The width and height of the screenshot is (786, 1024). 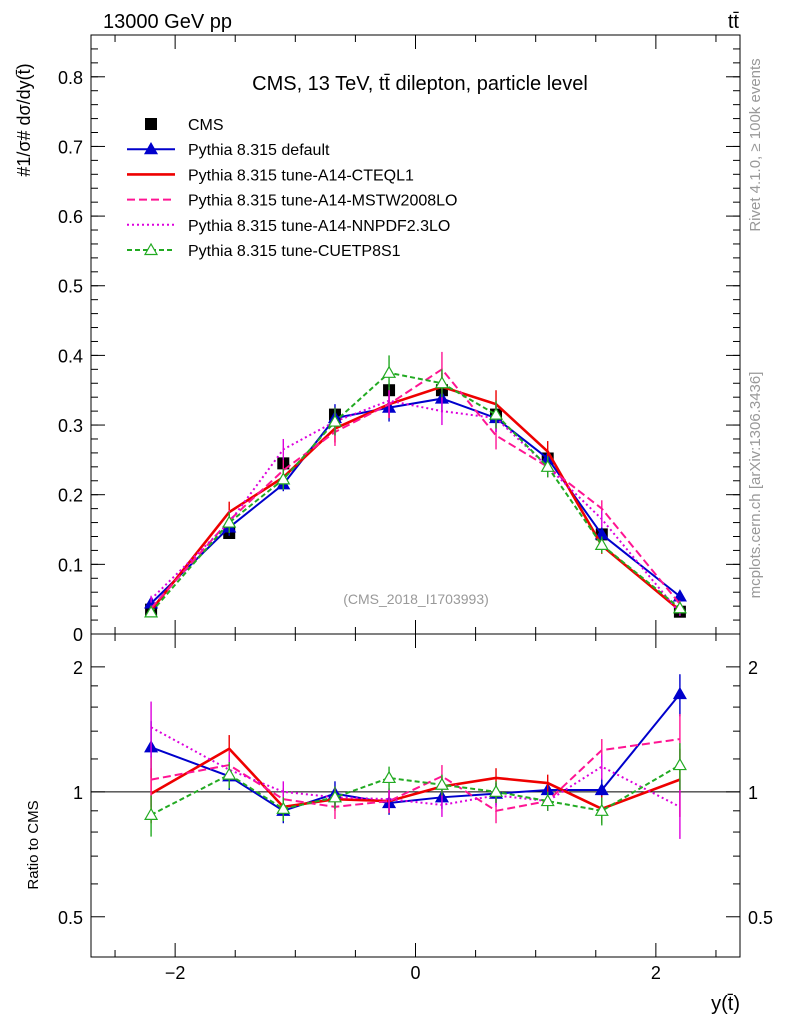 I want to click on legend-label: Pythia 8.315 default, so click(x=259, y=150).